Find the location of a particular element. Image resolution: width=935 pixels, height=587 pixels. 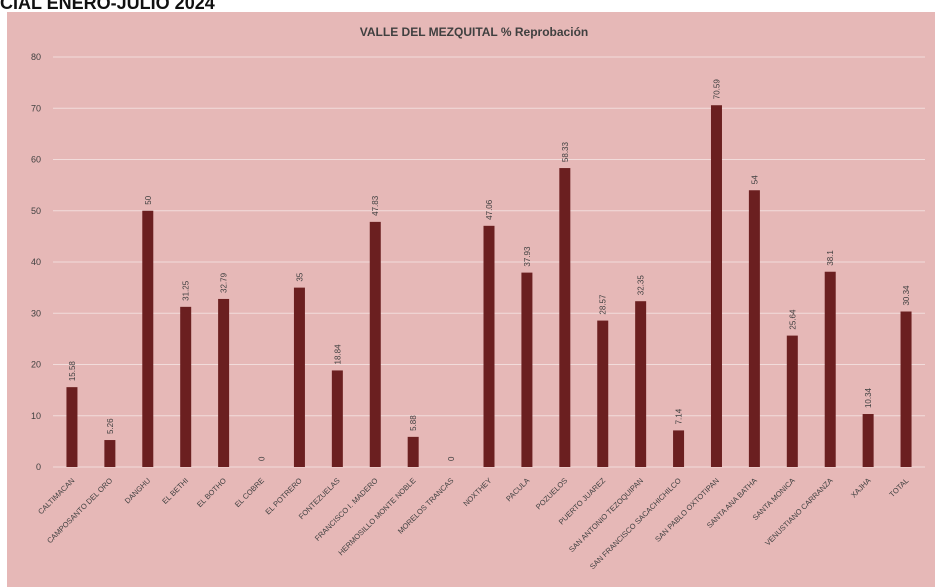

data-label-10: 0 is located at coordinates (451, 458).